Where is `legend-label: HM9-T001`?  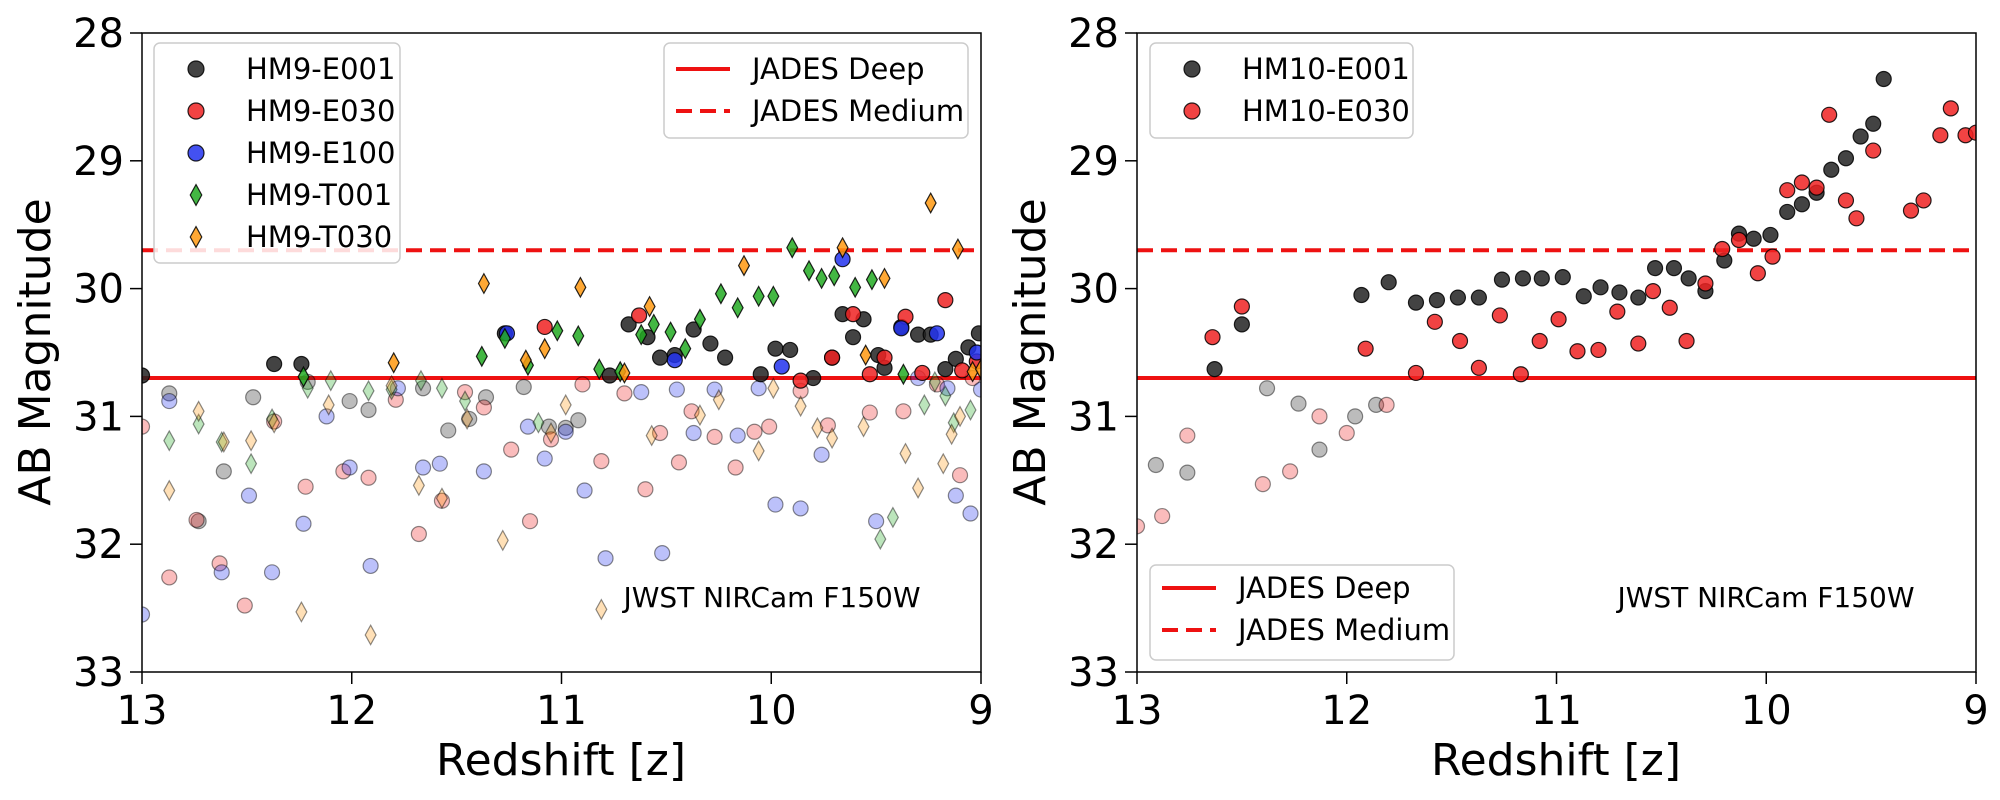 legend-label: HM9-T001 is located at coordinates (319, 195).